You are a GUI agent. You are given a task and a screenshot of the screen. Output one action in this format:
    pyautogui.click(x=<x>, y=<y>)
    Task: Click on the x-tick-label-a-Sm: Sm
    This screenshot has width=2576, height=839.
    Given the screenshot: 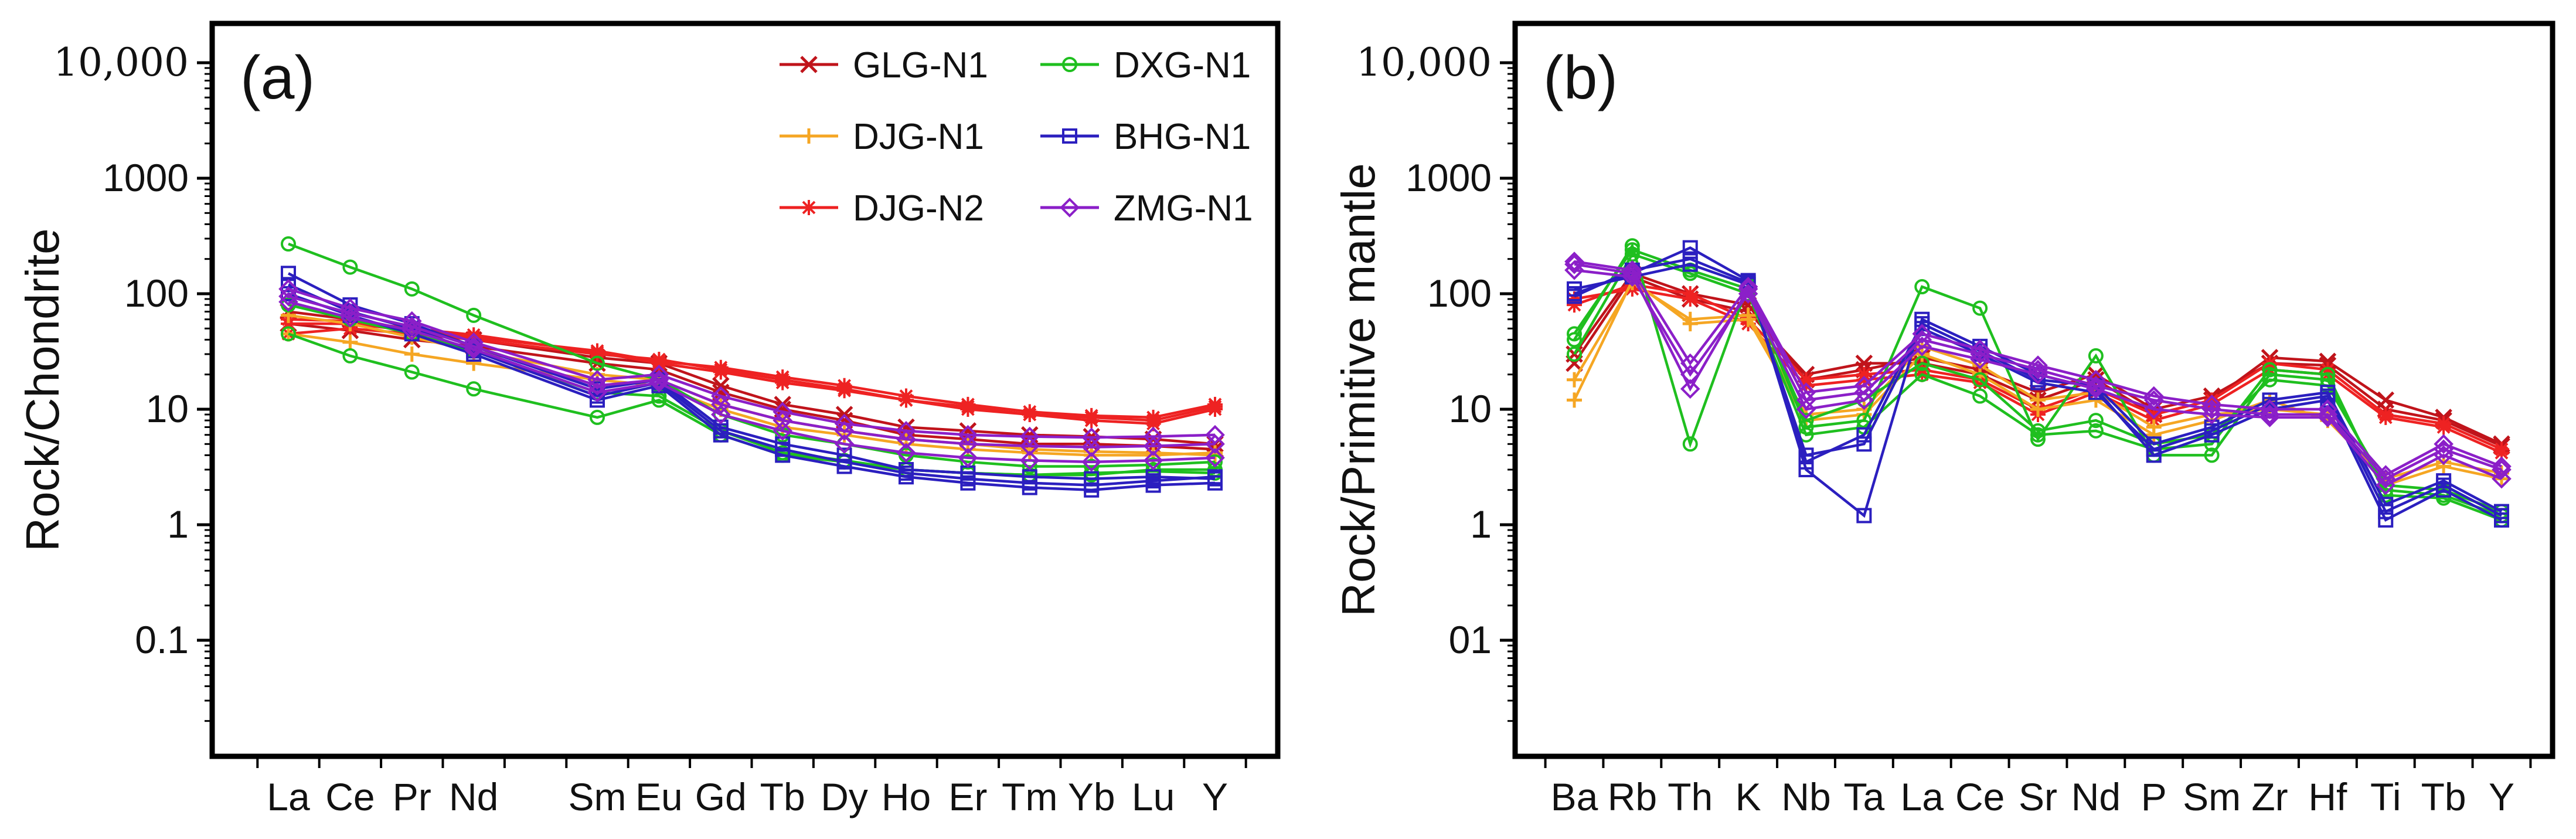 What is the action you would take?
    pyautogui.click(x=598, y=796)
    